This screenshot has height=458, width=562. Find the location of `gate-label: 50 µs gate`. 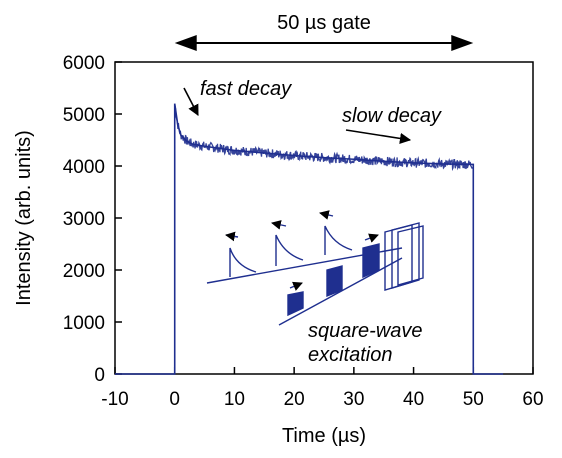

gate-label: 50 µs gate is located at coordinates (324, 23).